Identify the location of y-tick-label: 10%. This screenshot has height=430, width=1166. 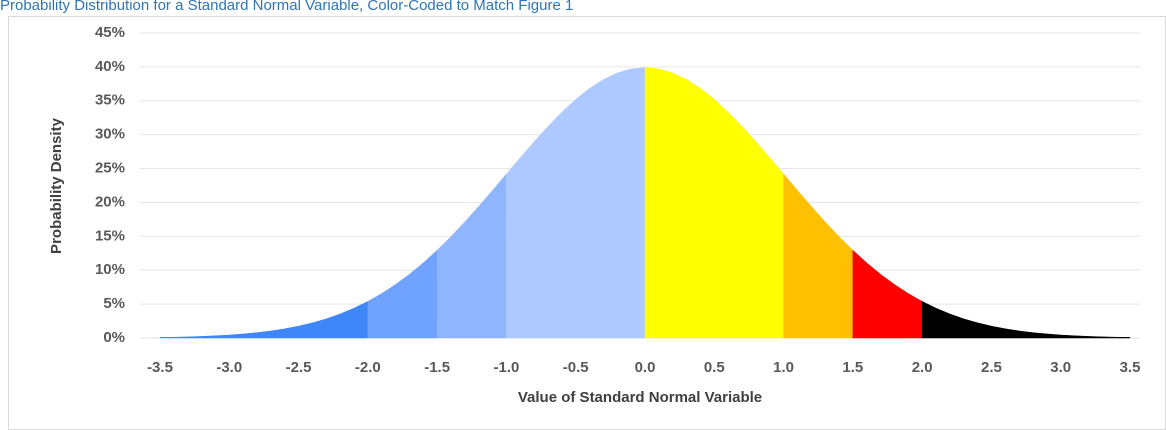
(110, 269).